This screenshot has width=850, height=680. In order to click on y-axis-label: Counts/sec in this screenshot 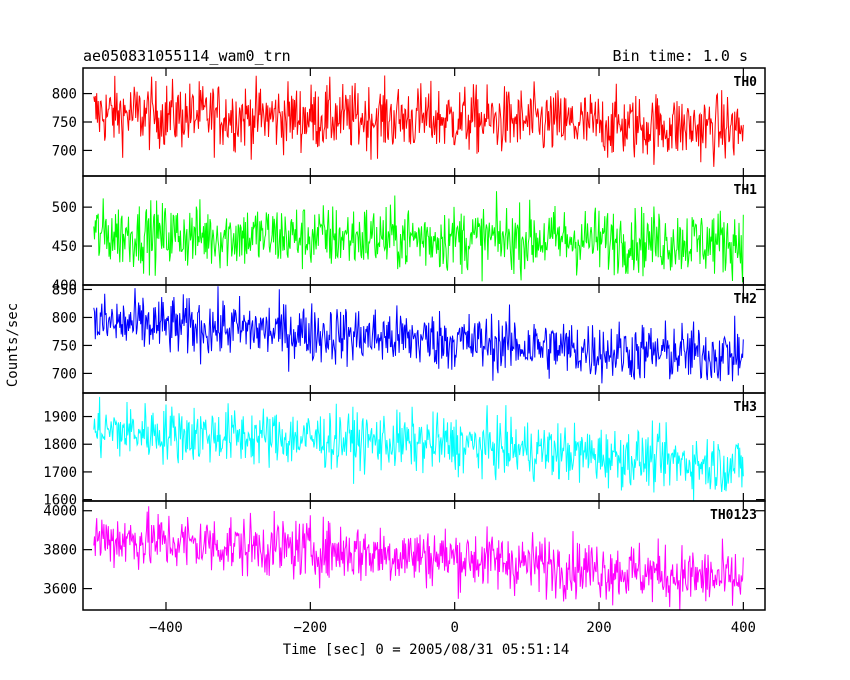, I will do `click(13, 345)`.